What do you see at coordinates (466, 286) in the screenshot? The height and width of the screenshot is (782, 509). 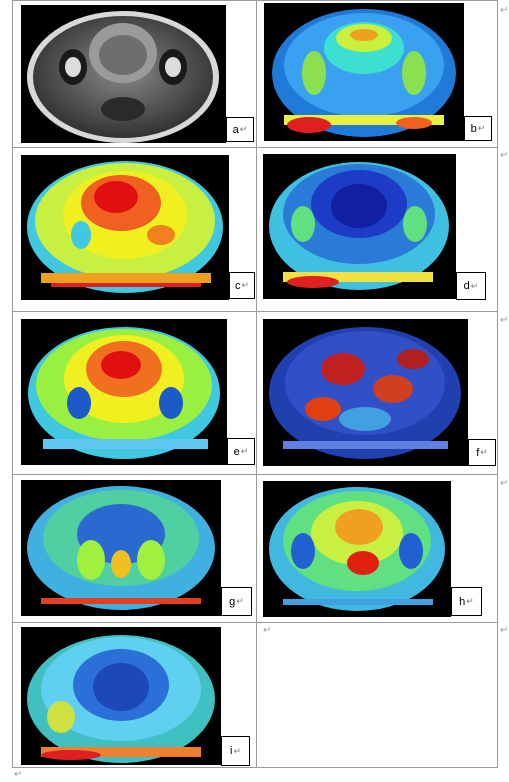 I see `panel-label-text: d` at bounding box center [466, 286].